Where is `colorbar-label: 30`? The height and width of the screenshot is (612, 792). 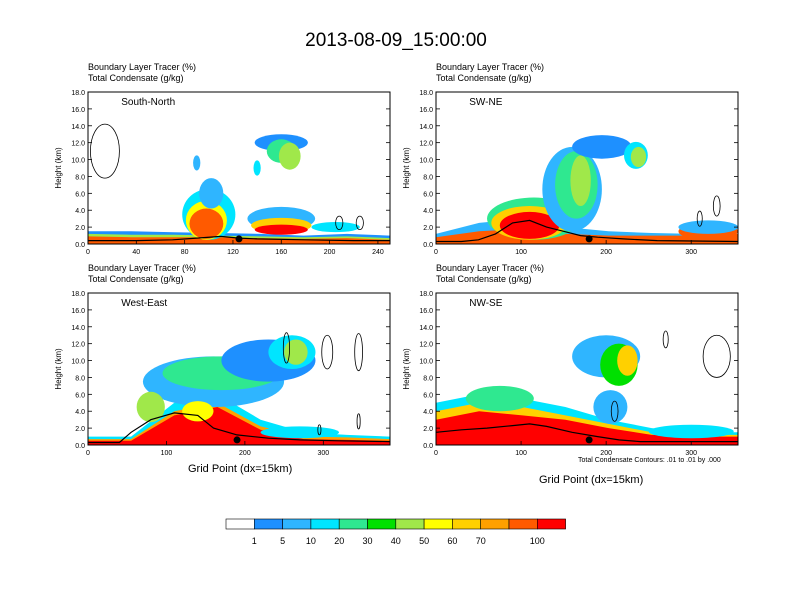
colorbar-label: 30 is located at coordinates (367, 541).